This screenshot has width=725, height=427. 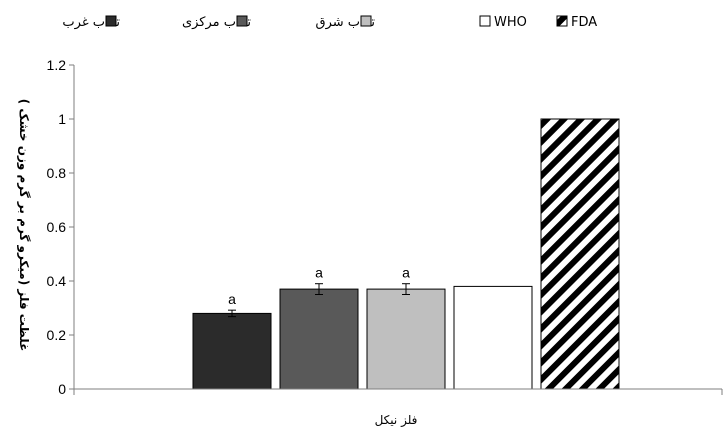 I want to click on legend-label: تالاب مرکزی, so click(x=216, y=22).